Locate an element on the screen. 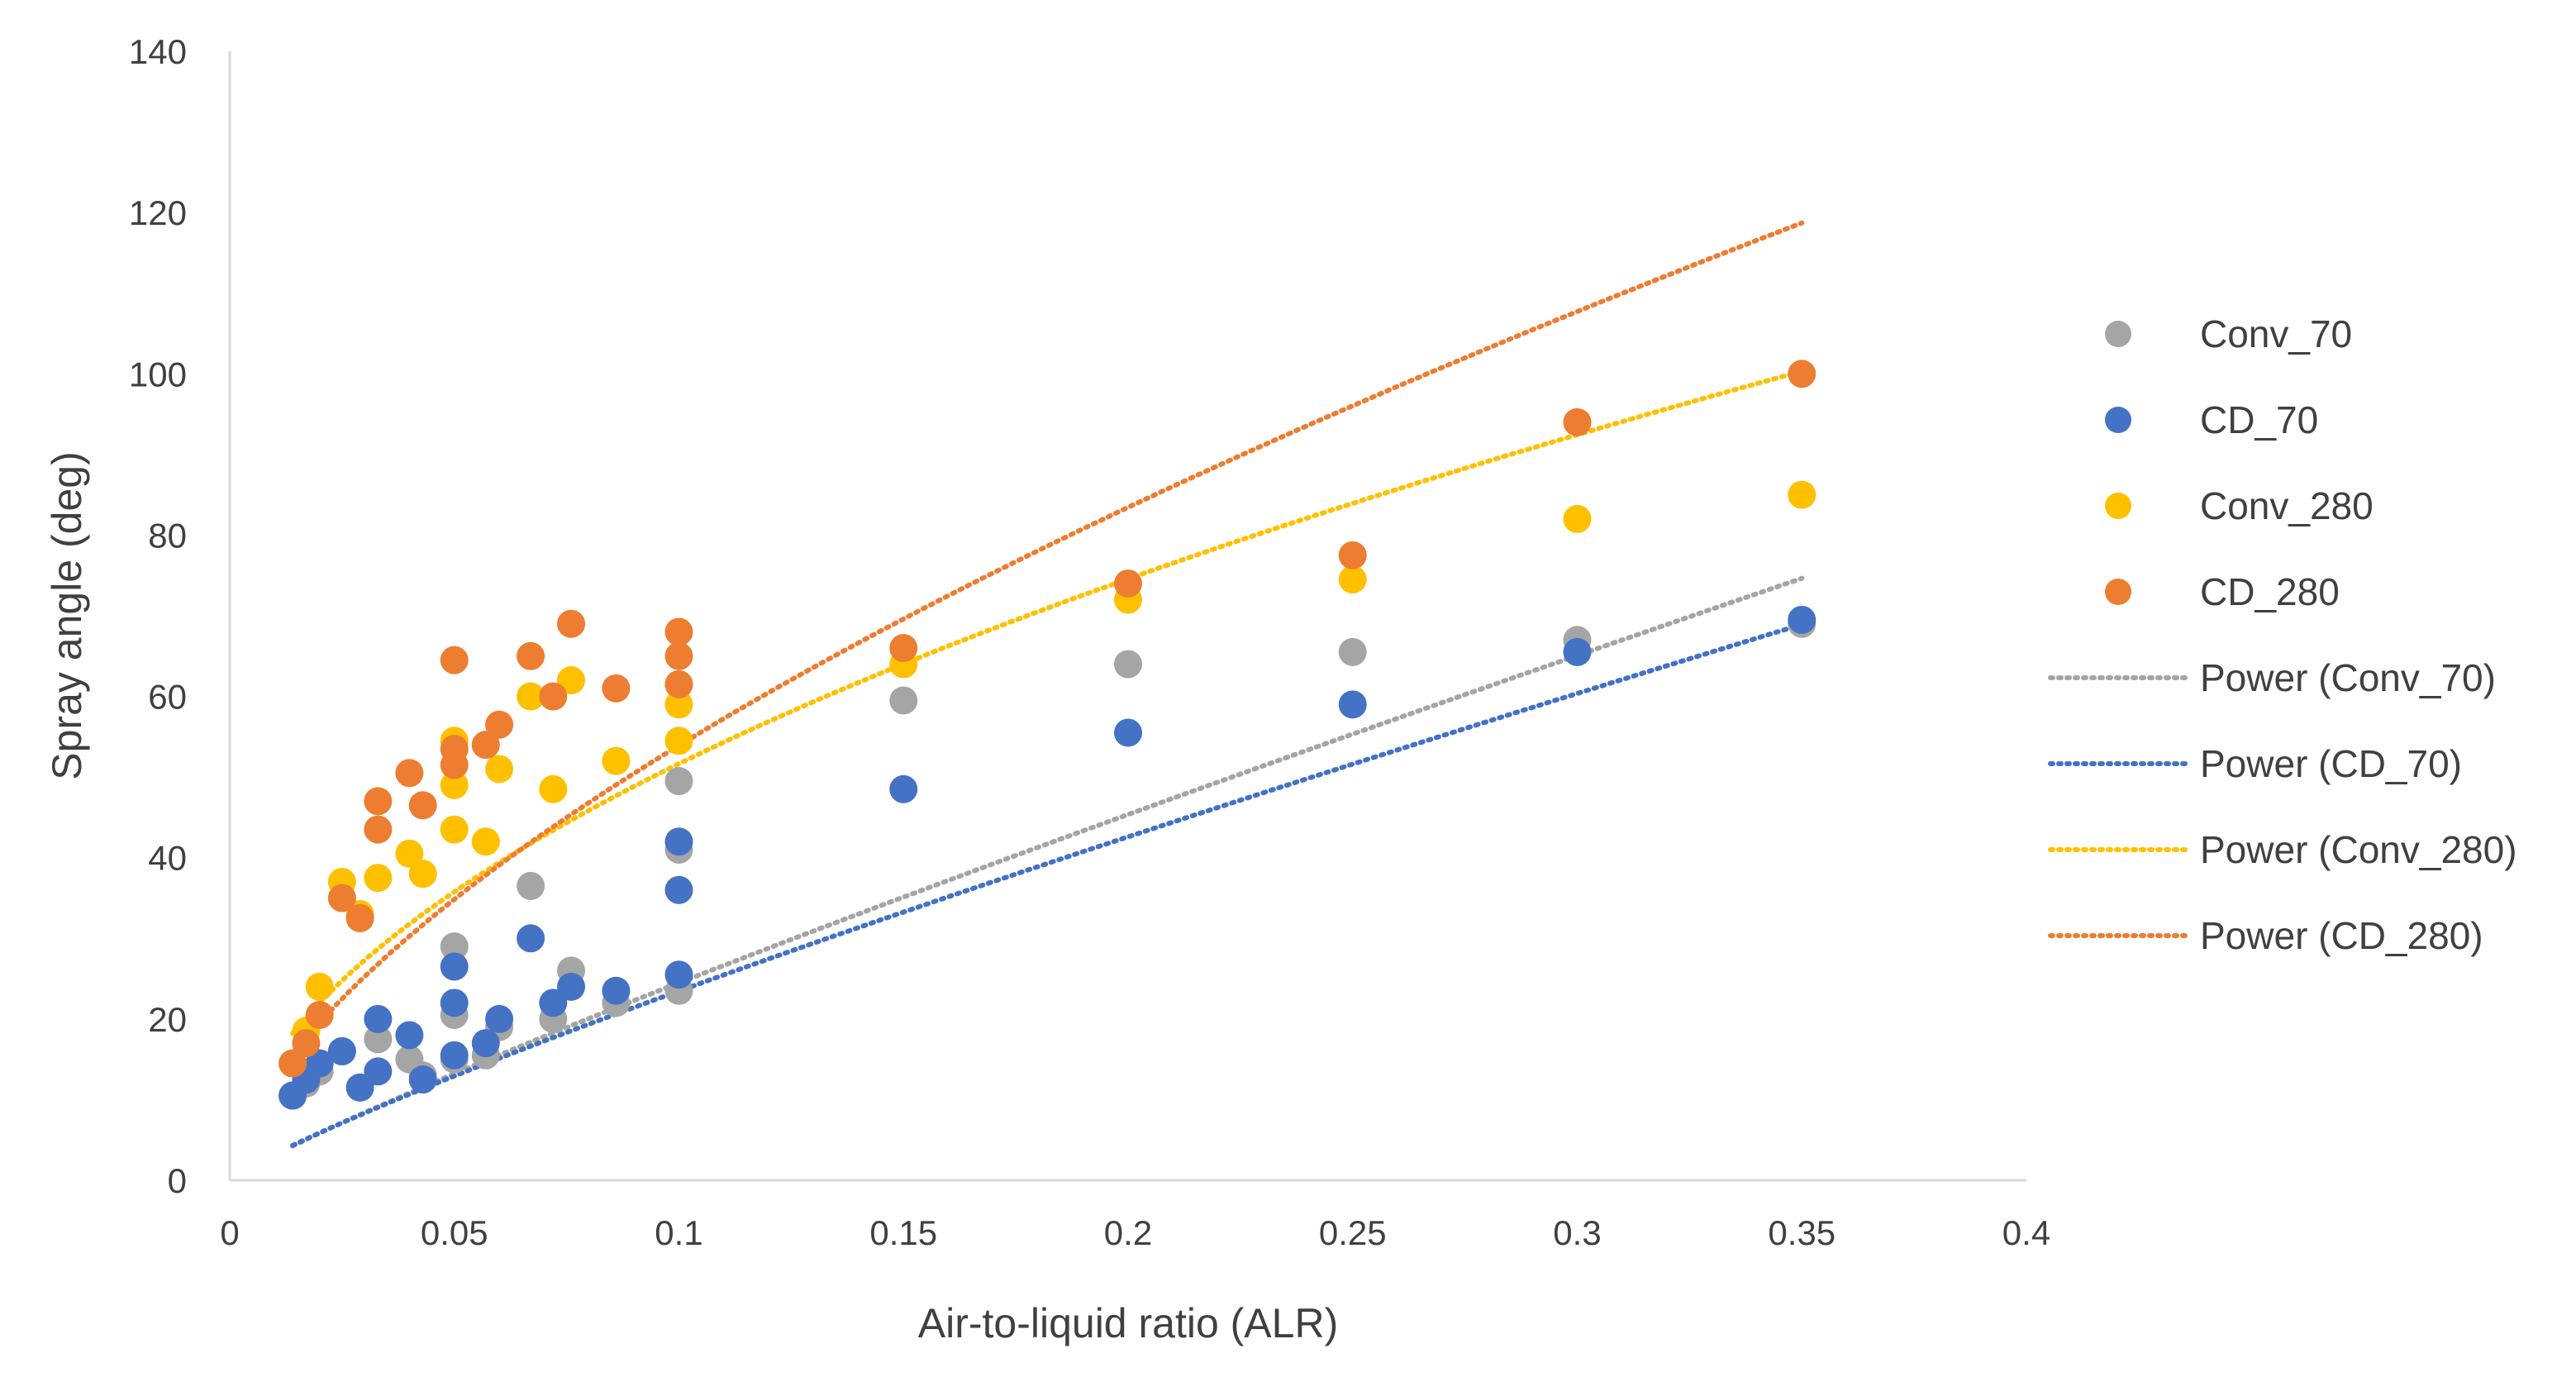 Image resolution: width=2576 pixels, height=1377 pixels. legend-label: CD_70 is located at coordinates (2259, 420).